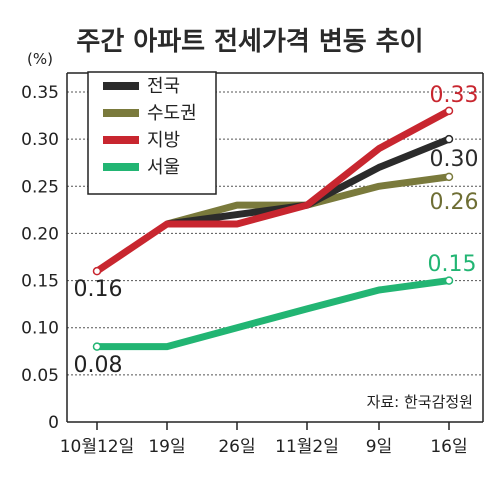 This screenshot has width=500, height=481. I want to click on x-tick-label: 16일, so click(448, 447).